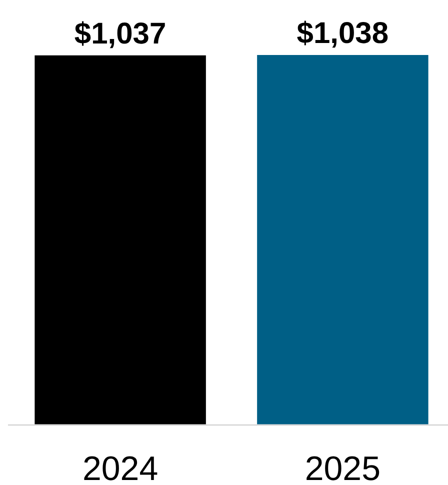 Image resolution: width=448 pixels, height=485 pixels. I want to click on x-tick-label: 2024, so click(120, 467).